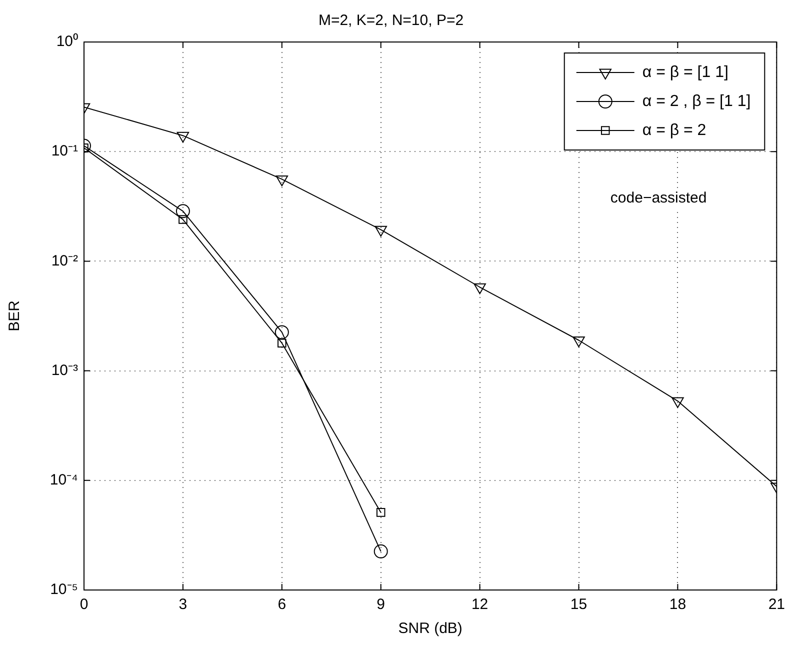  Describe the element at coordinates (183, 605) in the screenshot. I see `x-tick-label: 3` at that location.